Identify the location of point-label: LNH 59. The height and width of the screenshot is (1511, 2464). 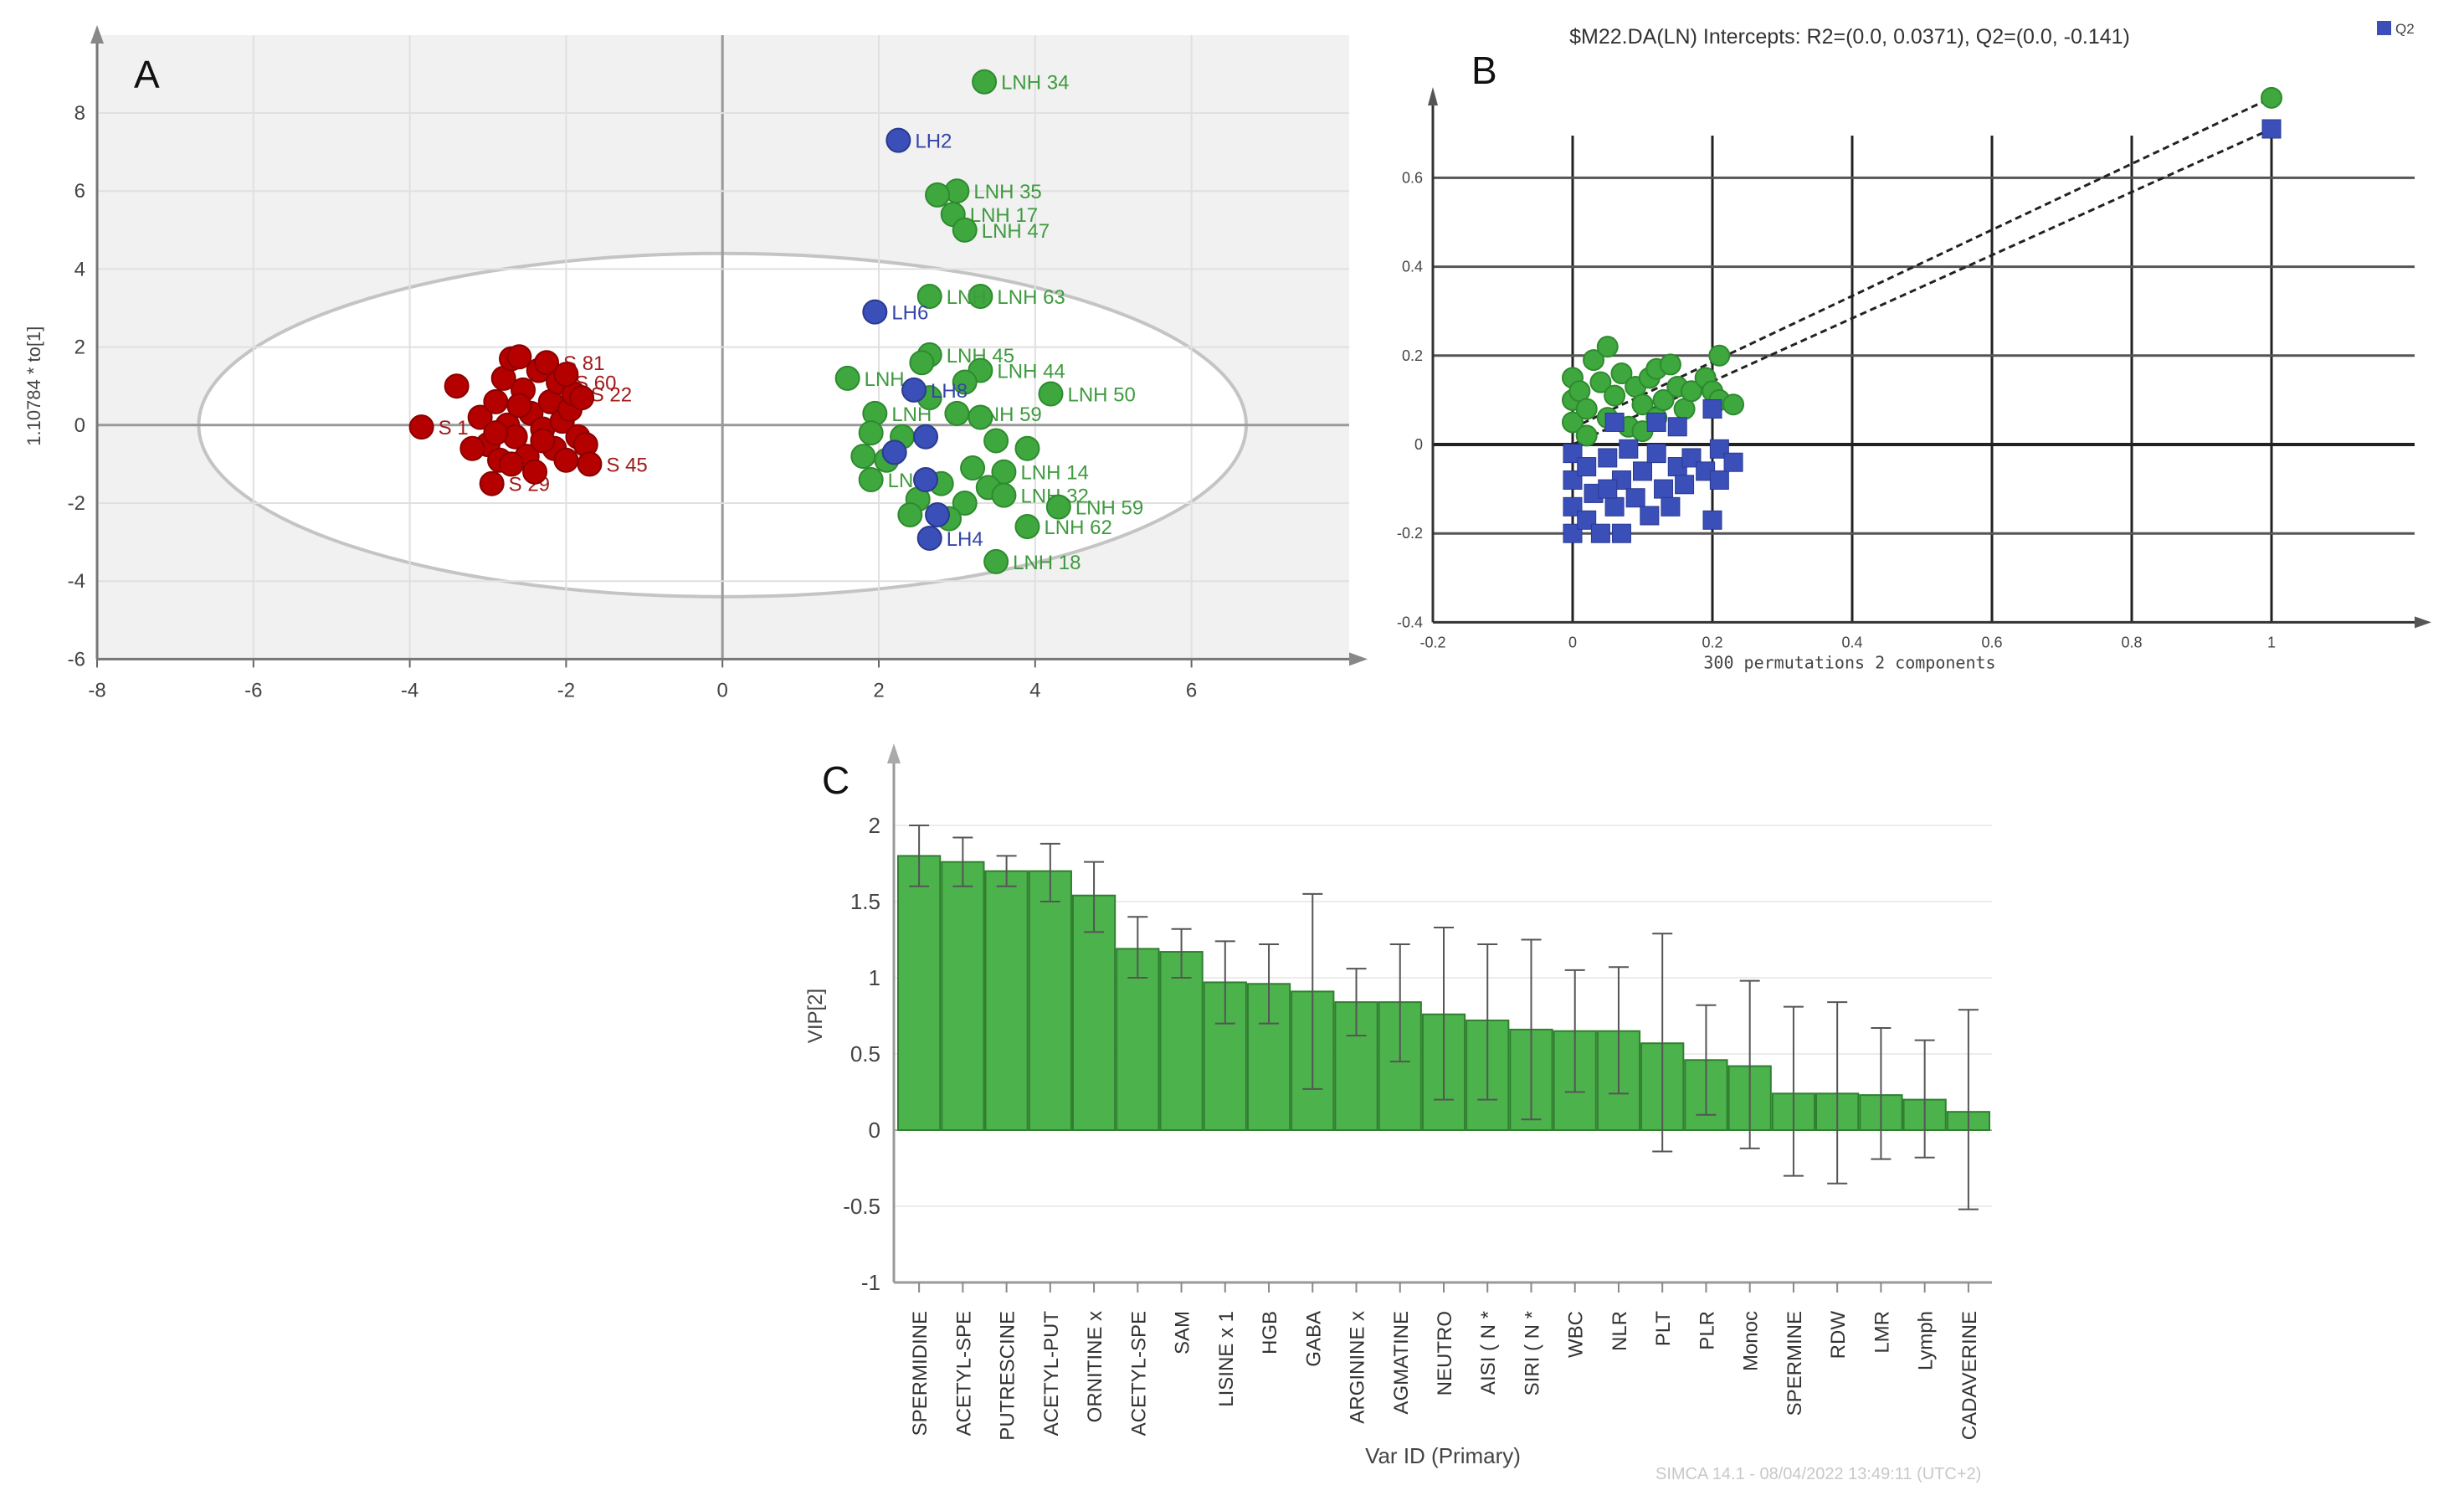
(1109, 508).